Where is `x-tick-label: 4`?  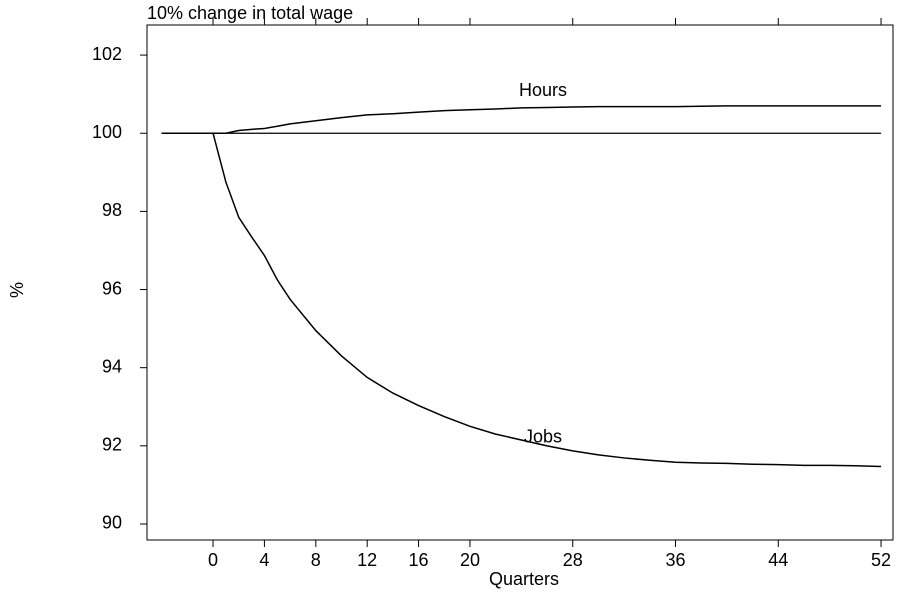 x-tick-label: 4 is located at coordinates (264, 560).